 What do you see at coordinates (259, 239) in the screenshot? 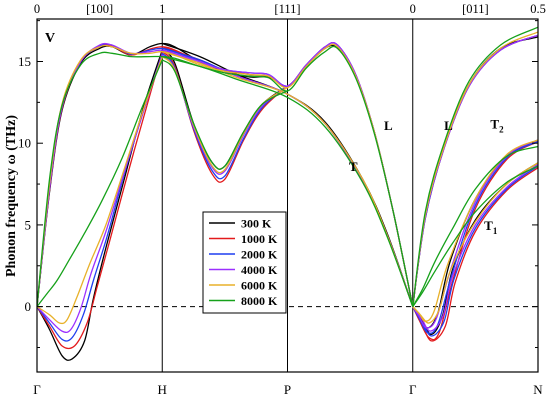
I see `legend-entry: 1000 K` at bounding box center [259, 239].